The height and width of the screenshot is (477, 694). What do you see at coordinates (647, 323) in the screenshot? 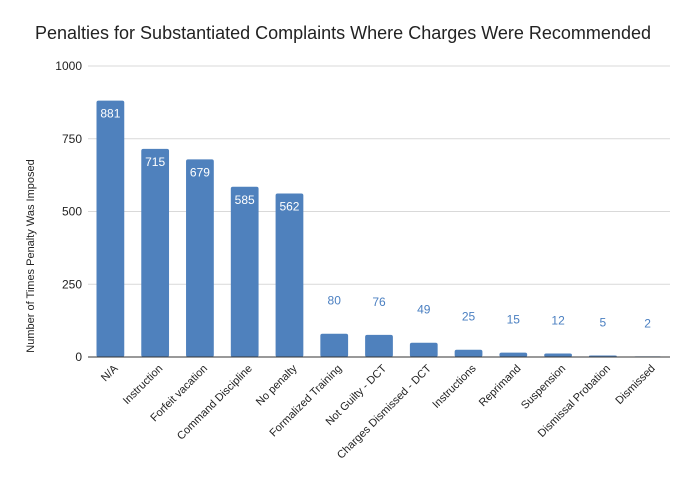
I see `data-label: 2` at bounding box center [647, 323].